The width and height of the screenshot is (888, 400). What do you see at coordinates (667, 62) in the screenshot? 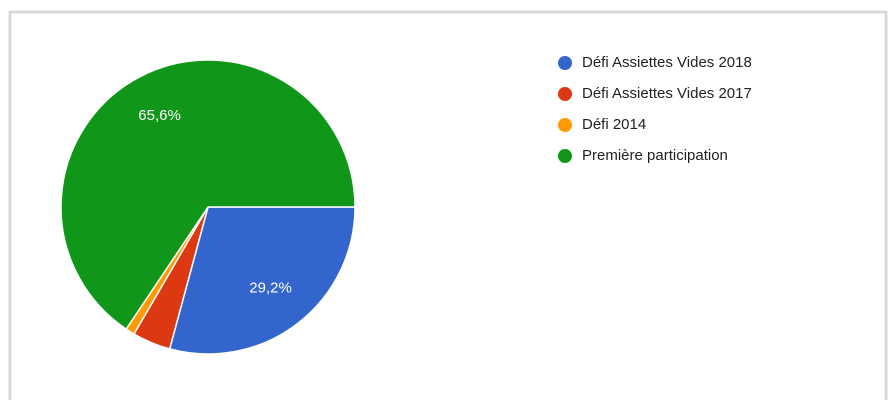
I see `legend-label: Défi Assiettes Vides 2018` at bounding box center [667, 62].